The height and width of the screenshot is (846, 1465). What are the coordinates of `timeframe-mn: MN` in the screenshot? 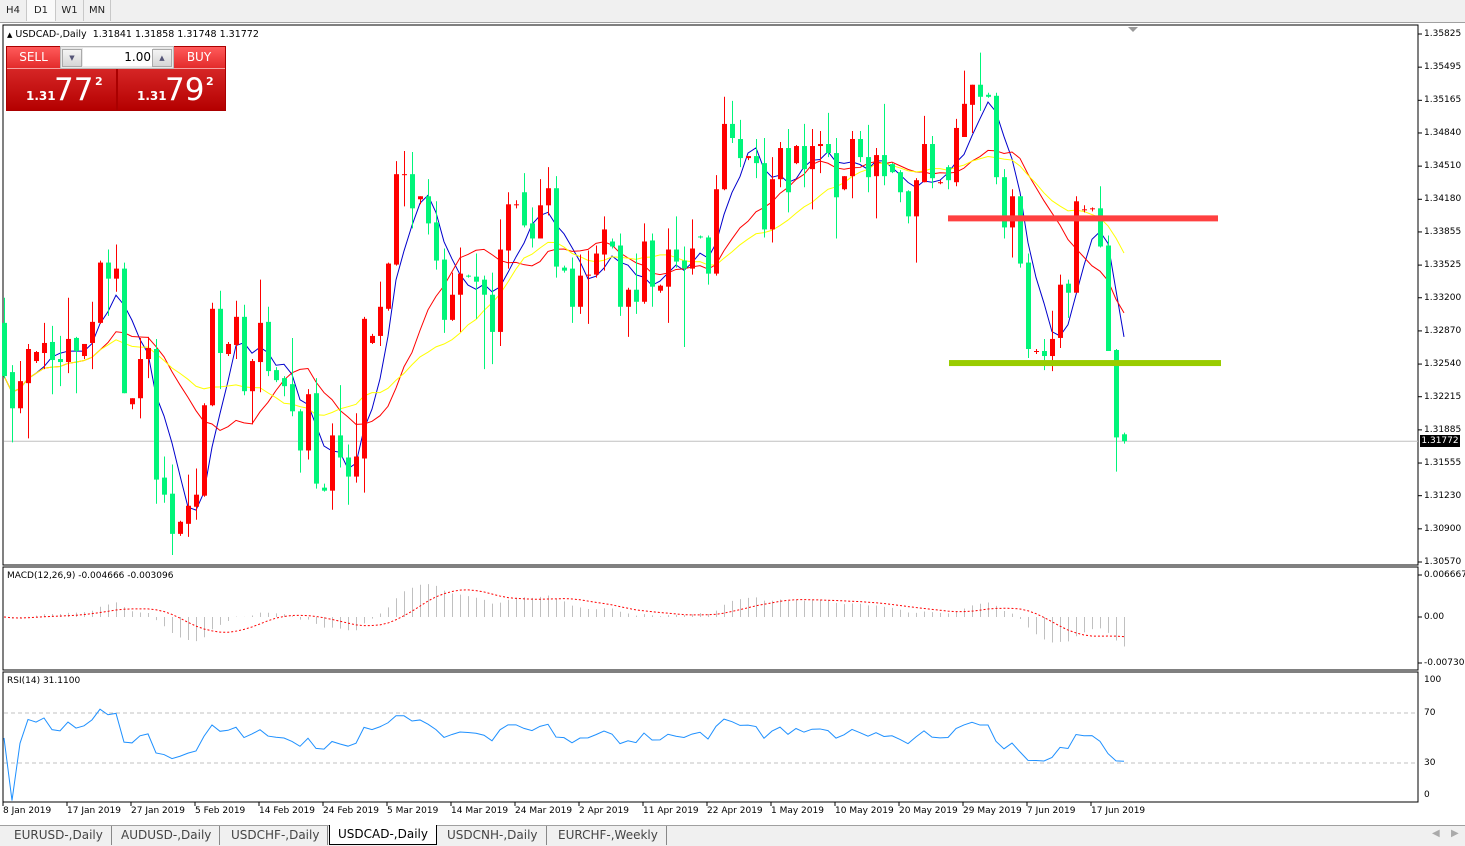 It's located at (97, 10).